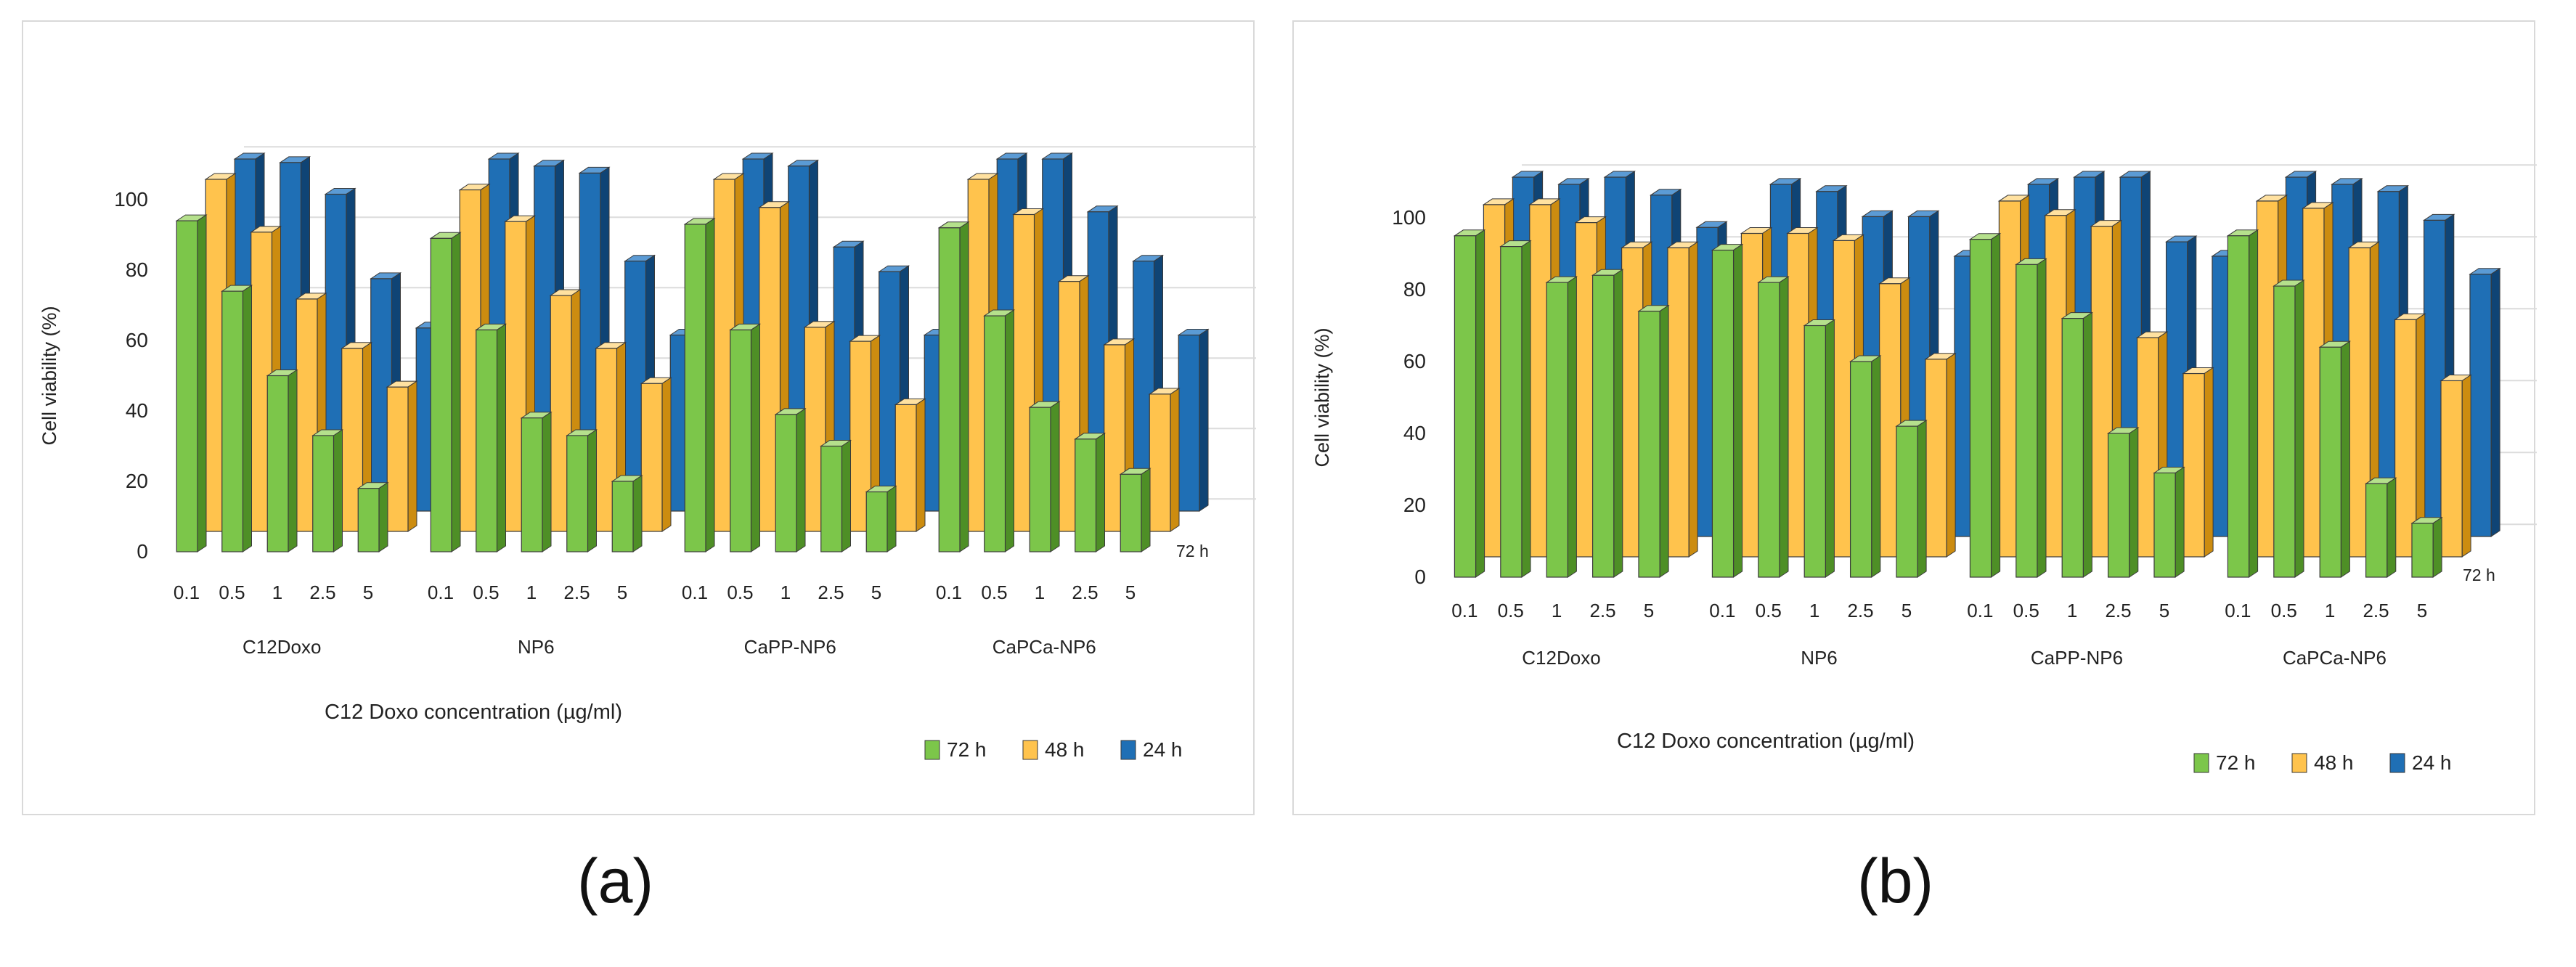 This screenshot has height=967, width=2576. What do you see at coordinates (615, 881) in the screenshot?
I see `panel-label-a: (a)` at bounding box center [615, 881].